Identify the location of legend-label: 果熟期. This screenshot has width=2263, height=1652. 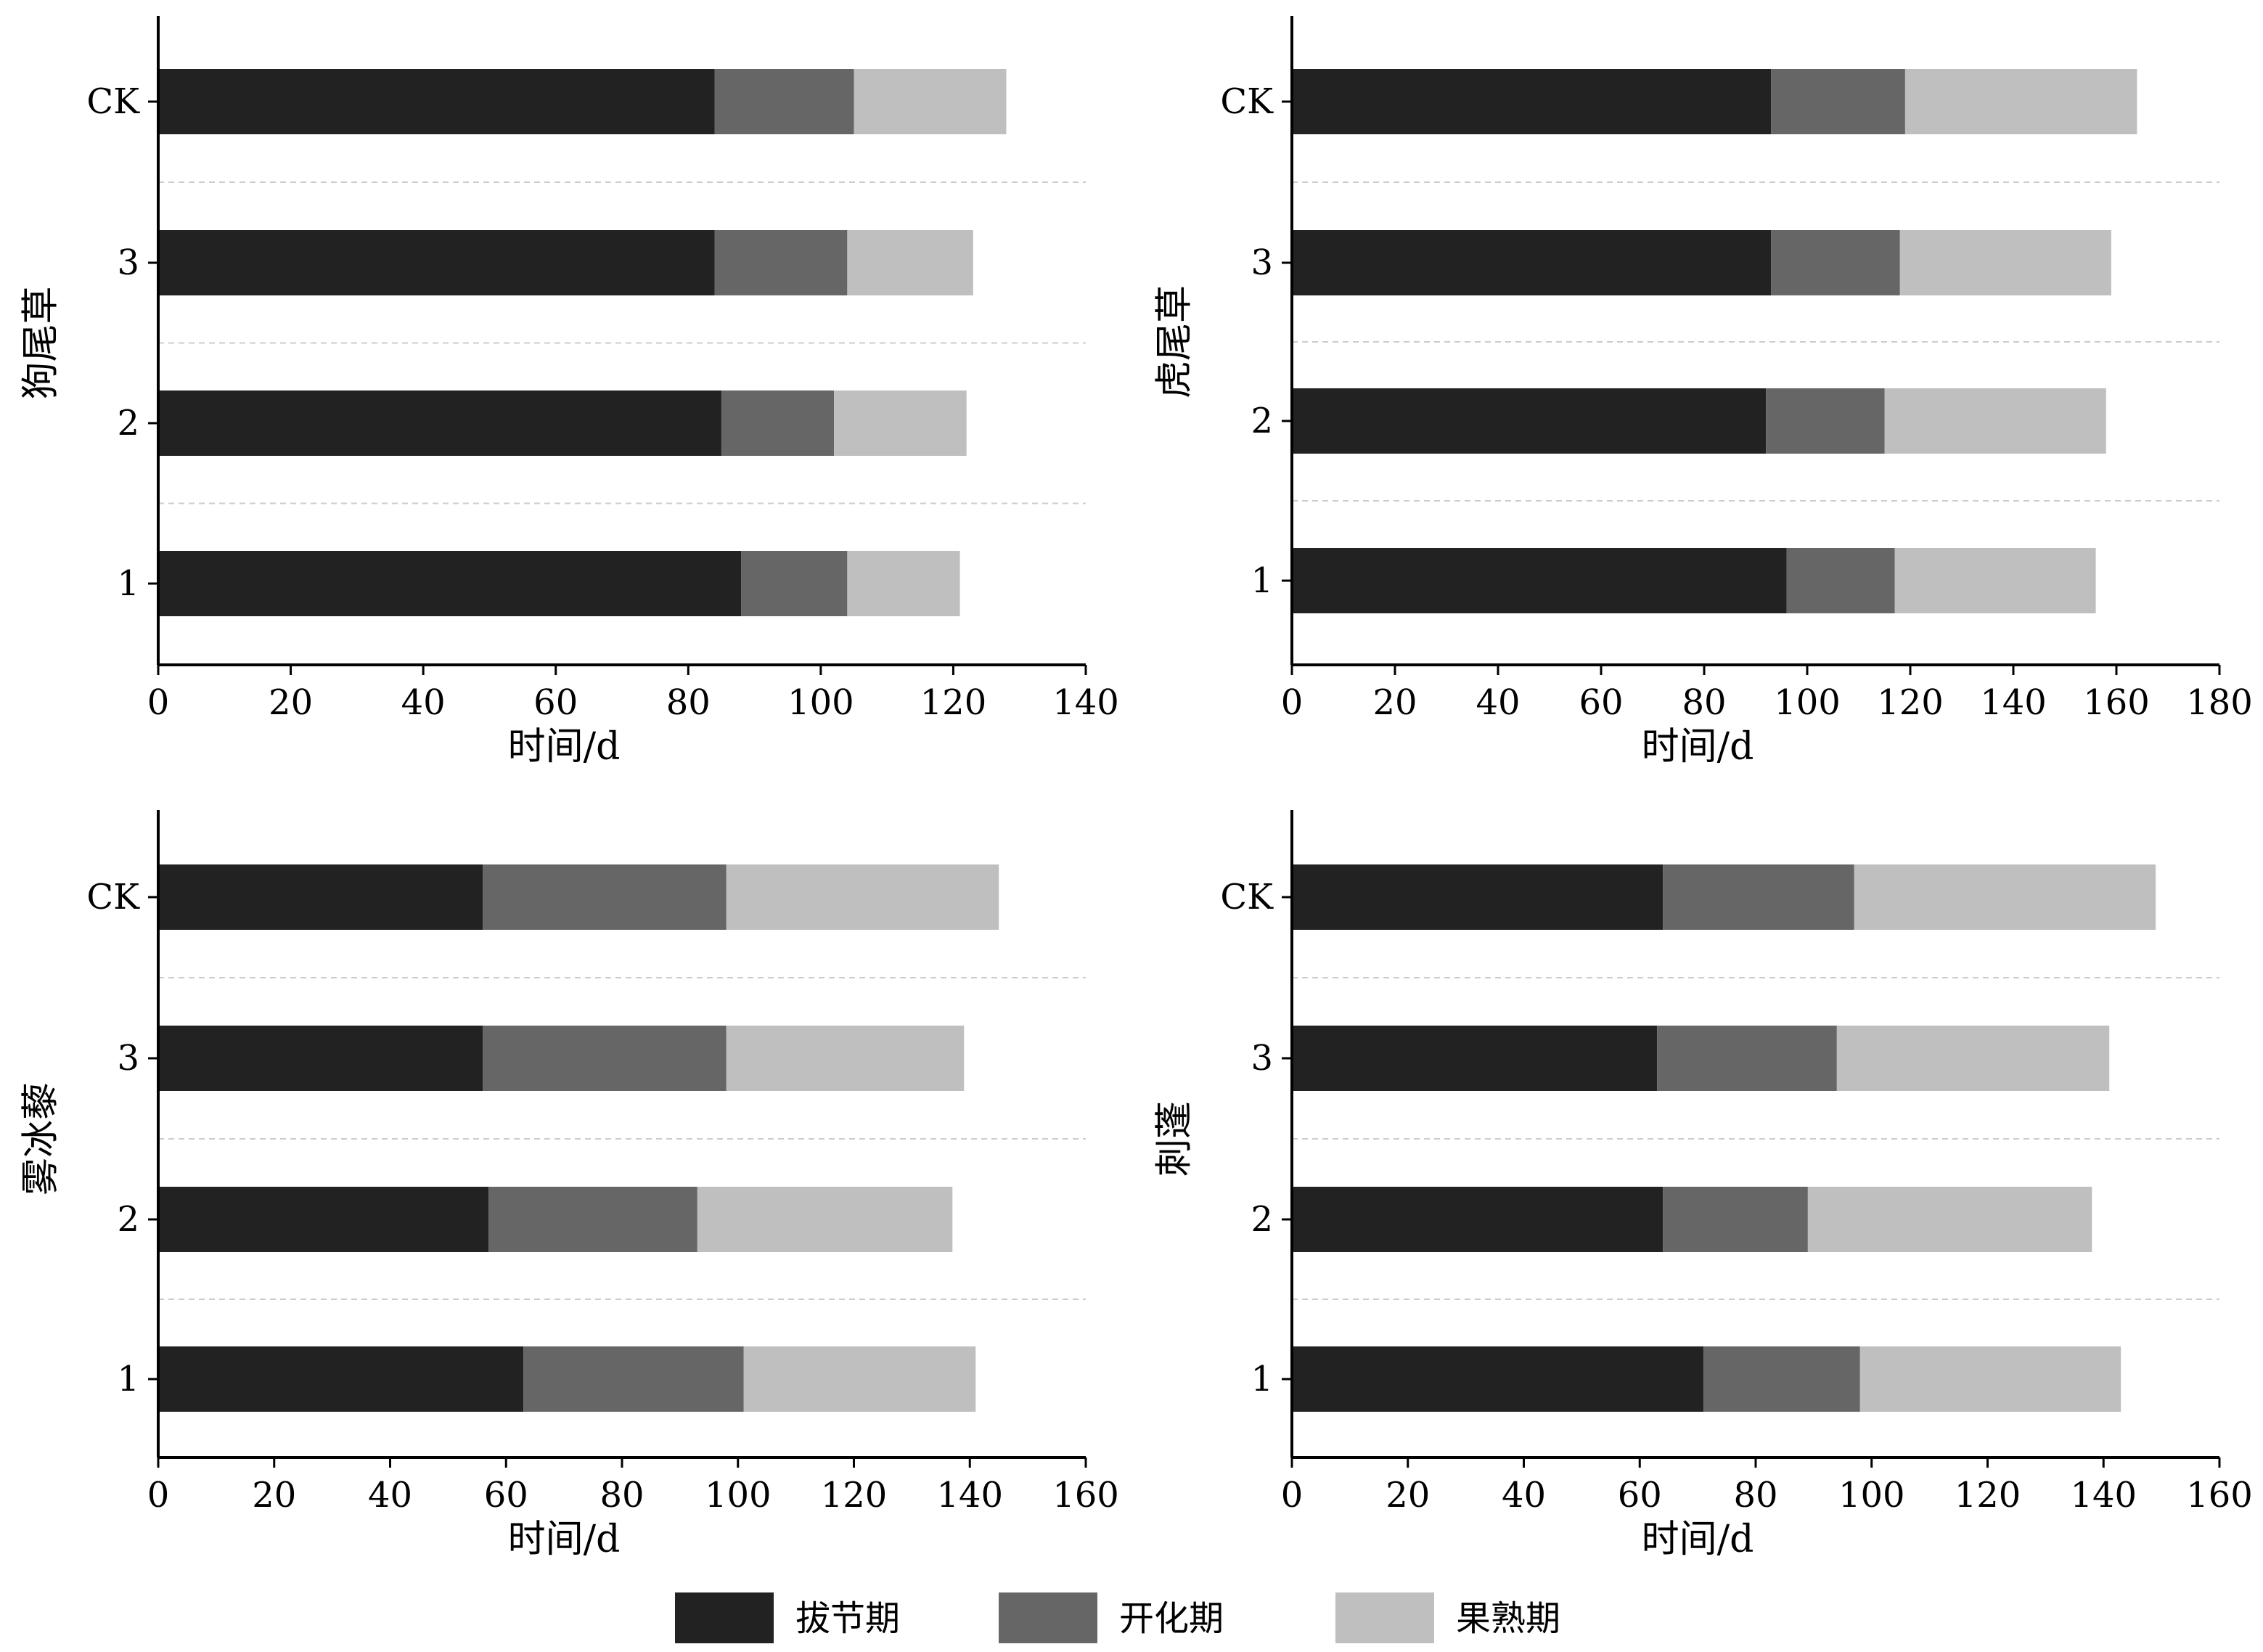
(1508, 1618).